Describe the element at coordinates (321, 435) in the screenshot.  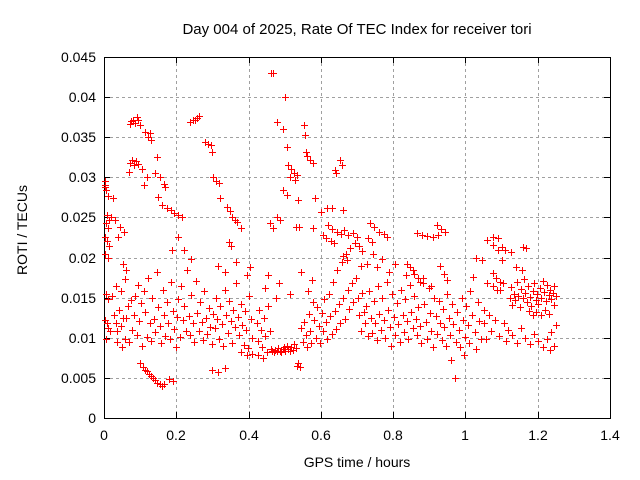
I see `x-tick-label: 0.6` at that location.